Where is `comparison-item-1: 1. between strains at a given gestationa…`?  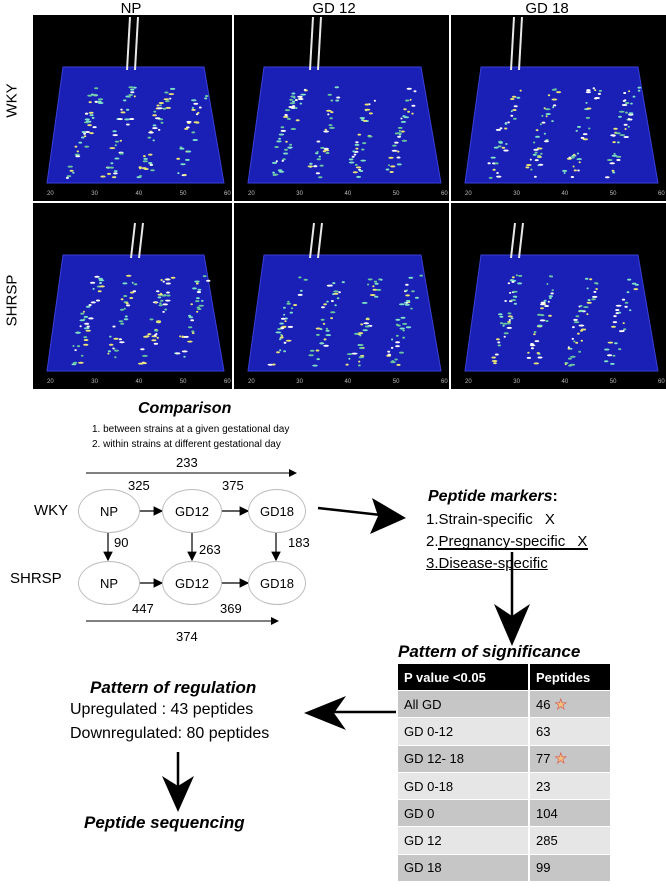 comparison-item-1: 1. between strains at a given gestationa… is located at coordinates (191, 429).